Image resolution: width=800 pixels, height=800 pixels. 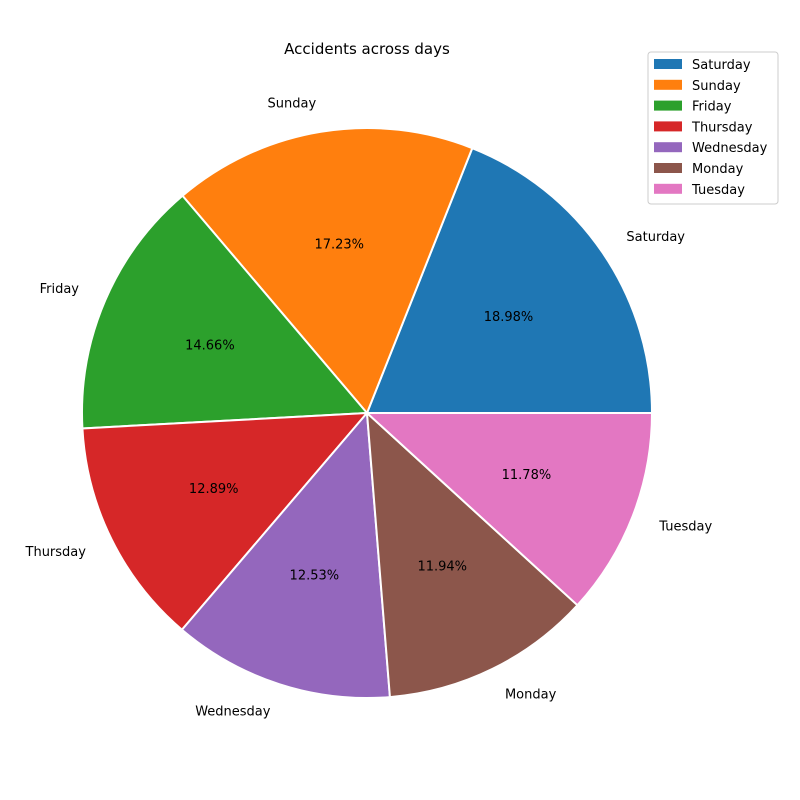 I want to click on slice-label-monday: Monday, so click(x=531, y=695).